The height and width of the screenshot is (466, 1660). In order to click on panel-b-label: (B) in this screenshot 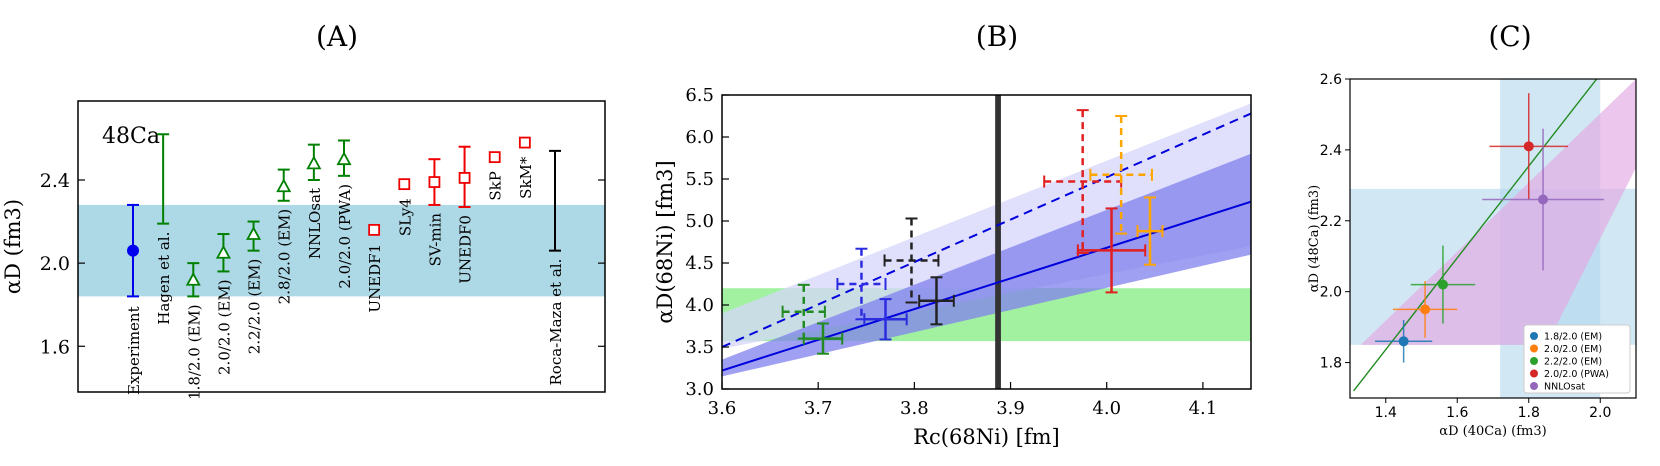, I will do `click(997, 36)`.